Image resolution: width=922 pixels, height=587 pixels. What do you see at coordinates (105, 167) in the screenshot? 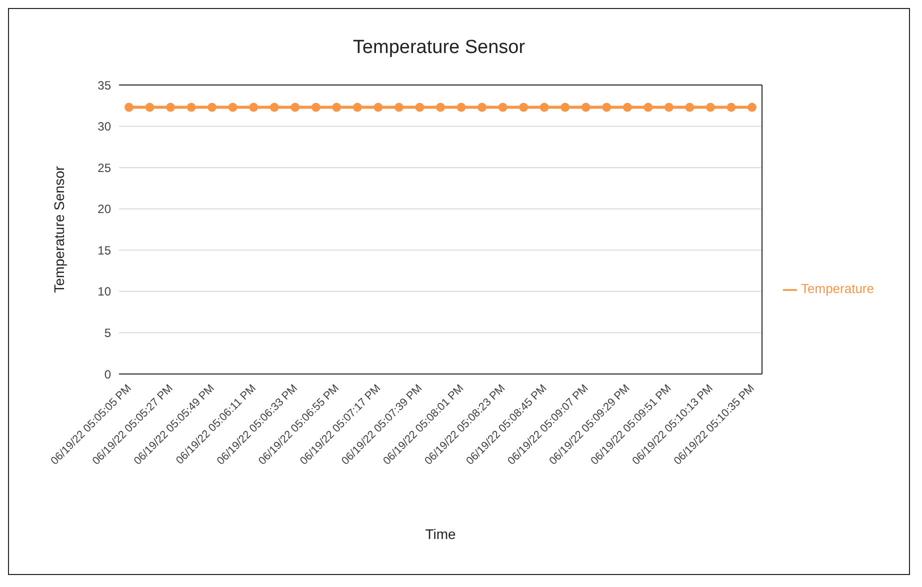
I see `y-tick-label: 25` at bounding box center [105, 167].